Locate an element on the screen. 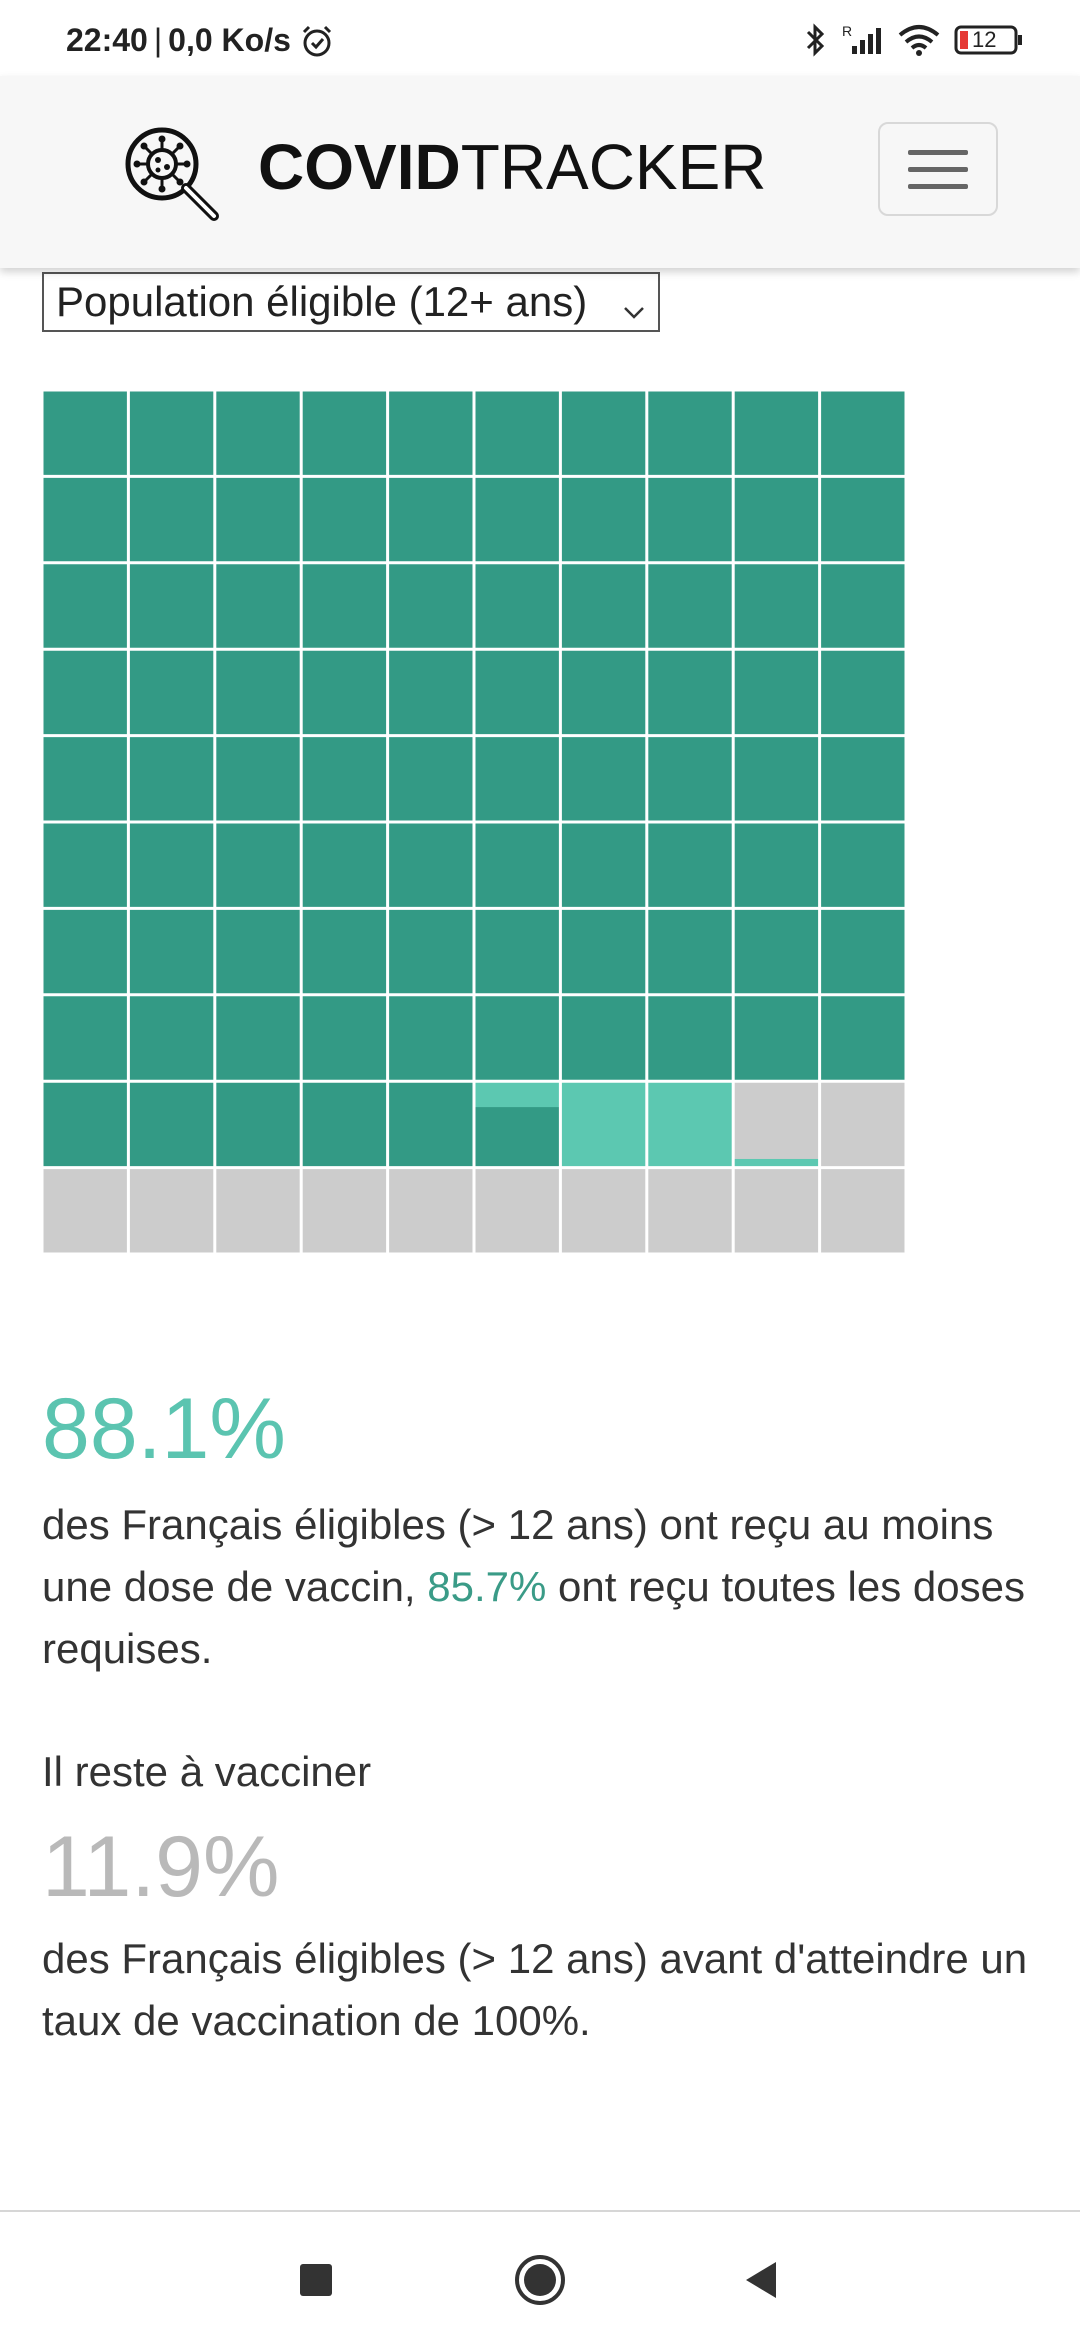  wifi-icon is located at coordinates (919, 40).